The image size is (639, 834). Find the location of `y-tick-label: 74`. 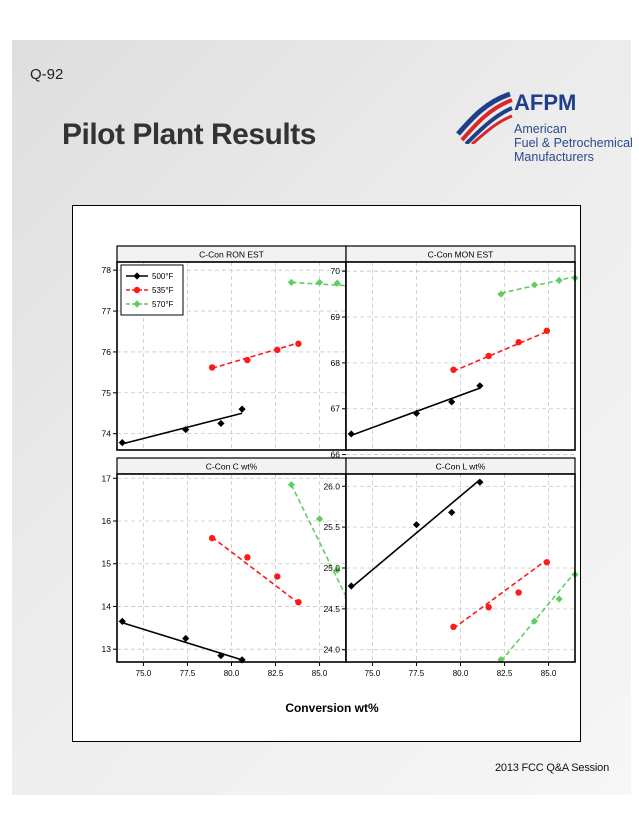

y-tick-label: 74 is located at coordinates (107, 434).